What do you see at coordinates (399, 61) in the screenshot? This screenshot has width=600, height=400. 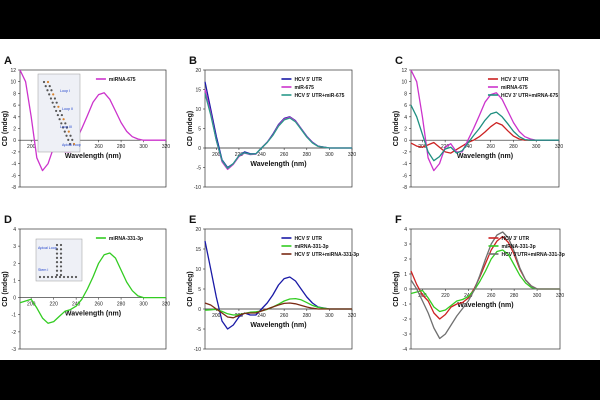 I see `panel-label: C` at bounding box center [399, 61].